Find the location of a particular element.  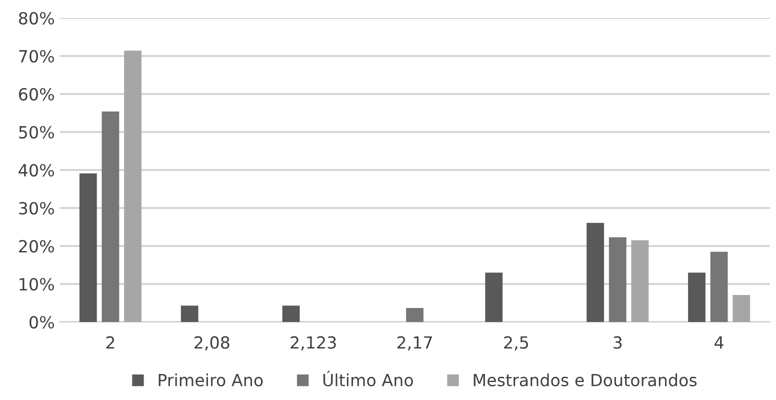

y-tick-label: 30% is located at coordinates (36, 208).